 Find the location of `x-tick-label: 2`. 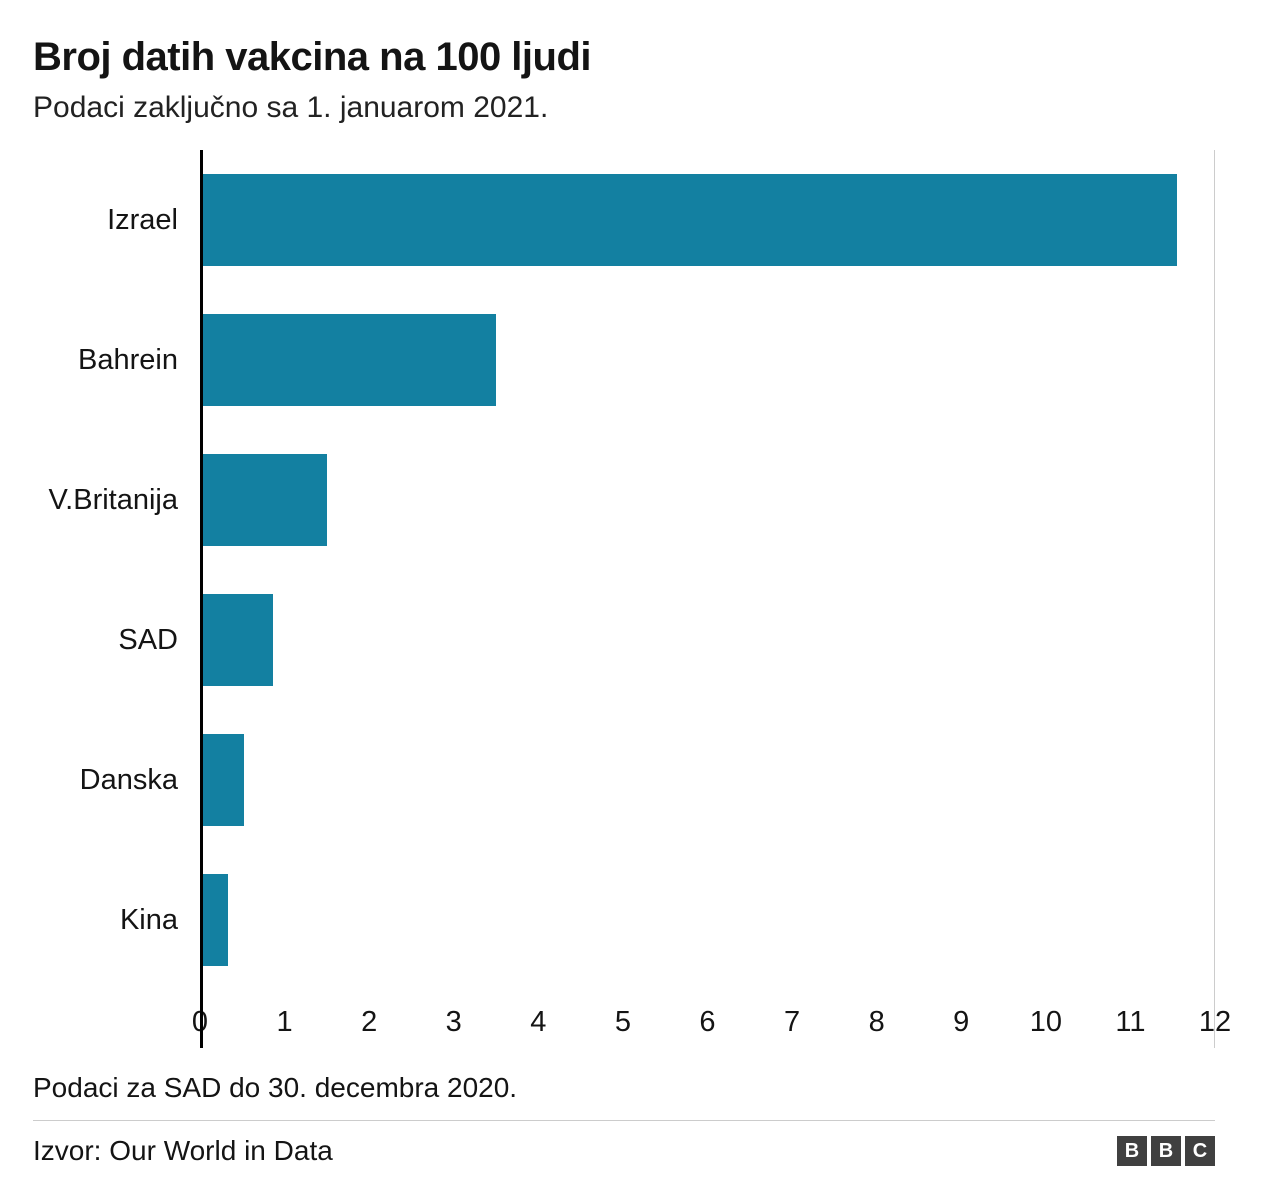

x-tick-label: 2 is located at coordinates (369, 1022).